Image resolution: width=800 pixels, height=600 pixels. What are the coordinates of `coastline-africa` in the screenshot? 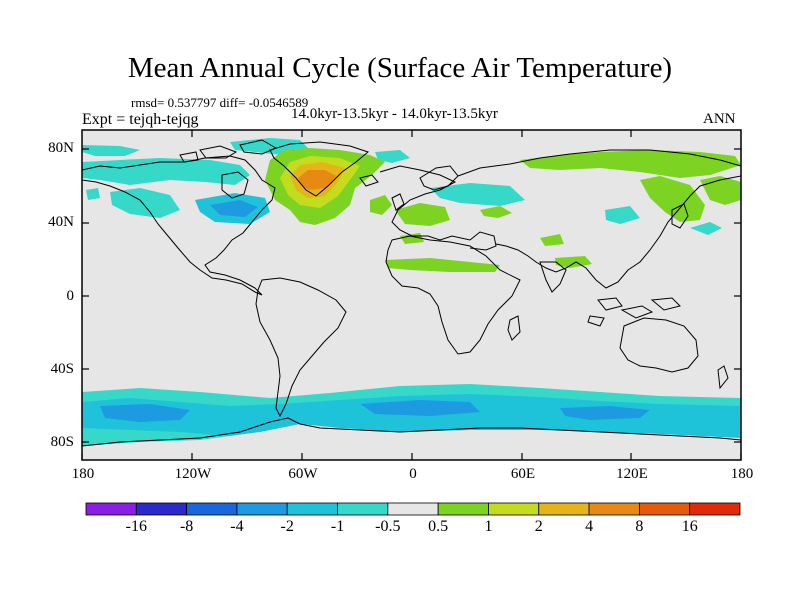 It's located at (453, 295).